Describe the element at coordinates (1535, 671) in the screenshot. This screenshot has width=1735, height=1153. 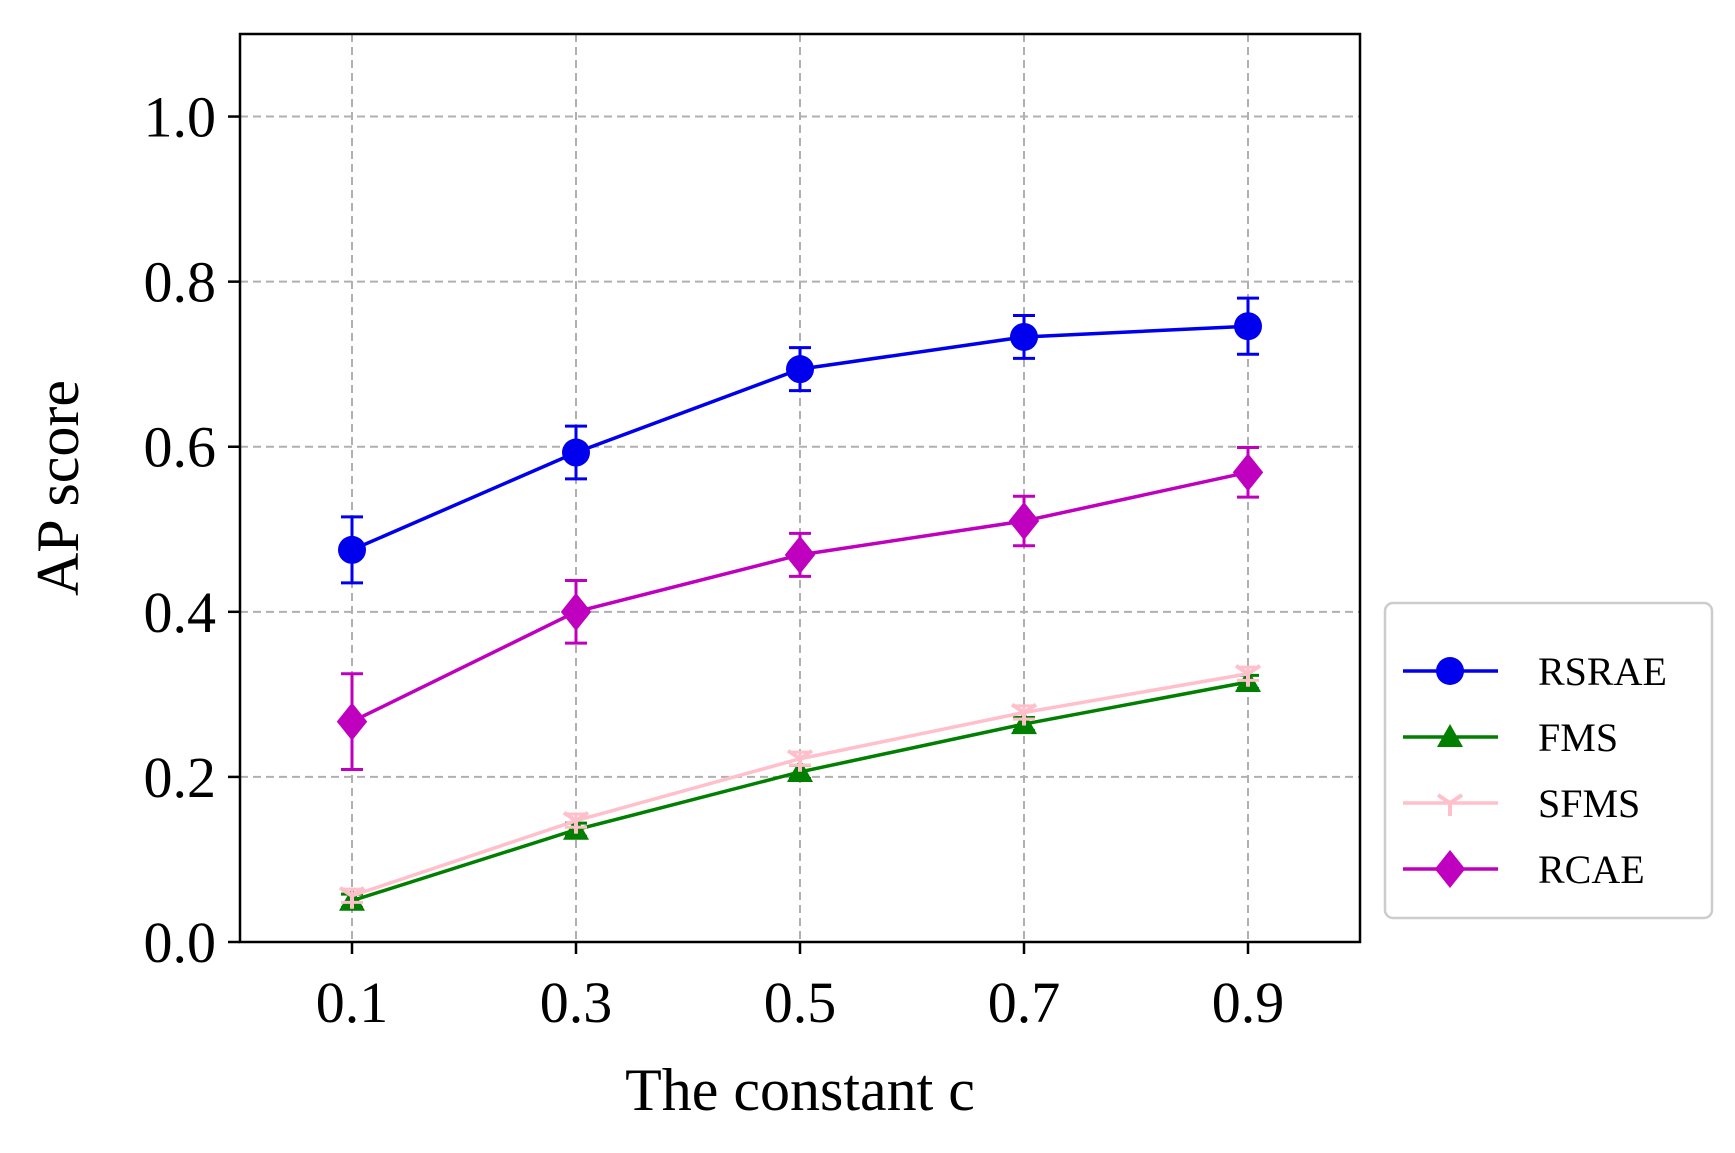
I see `legend-entry: RSRAE` at that location.